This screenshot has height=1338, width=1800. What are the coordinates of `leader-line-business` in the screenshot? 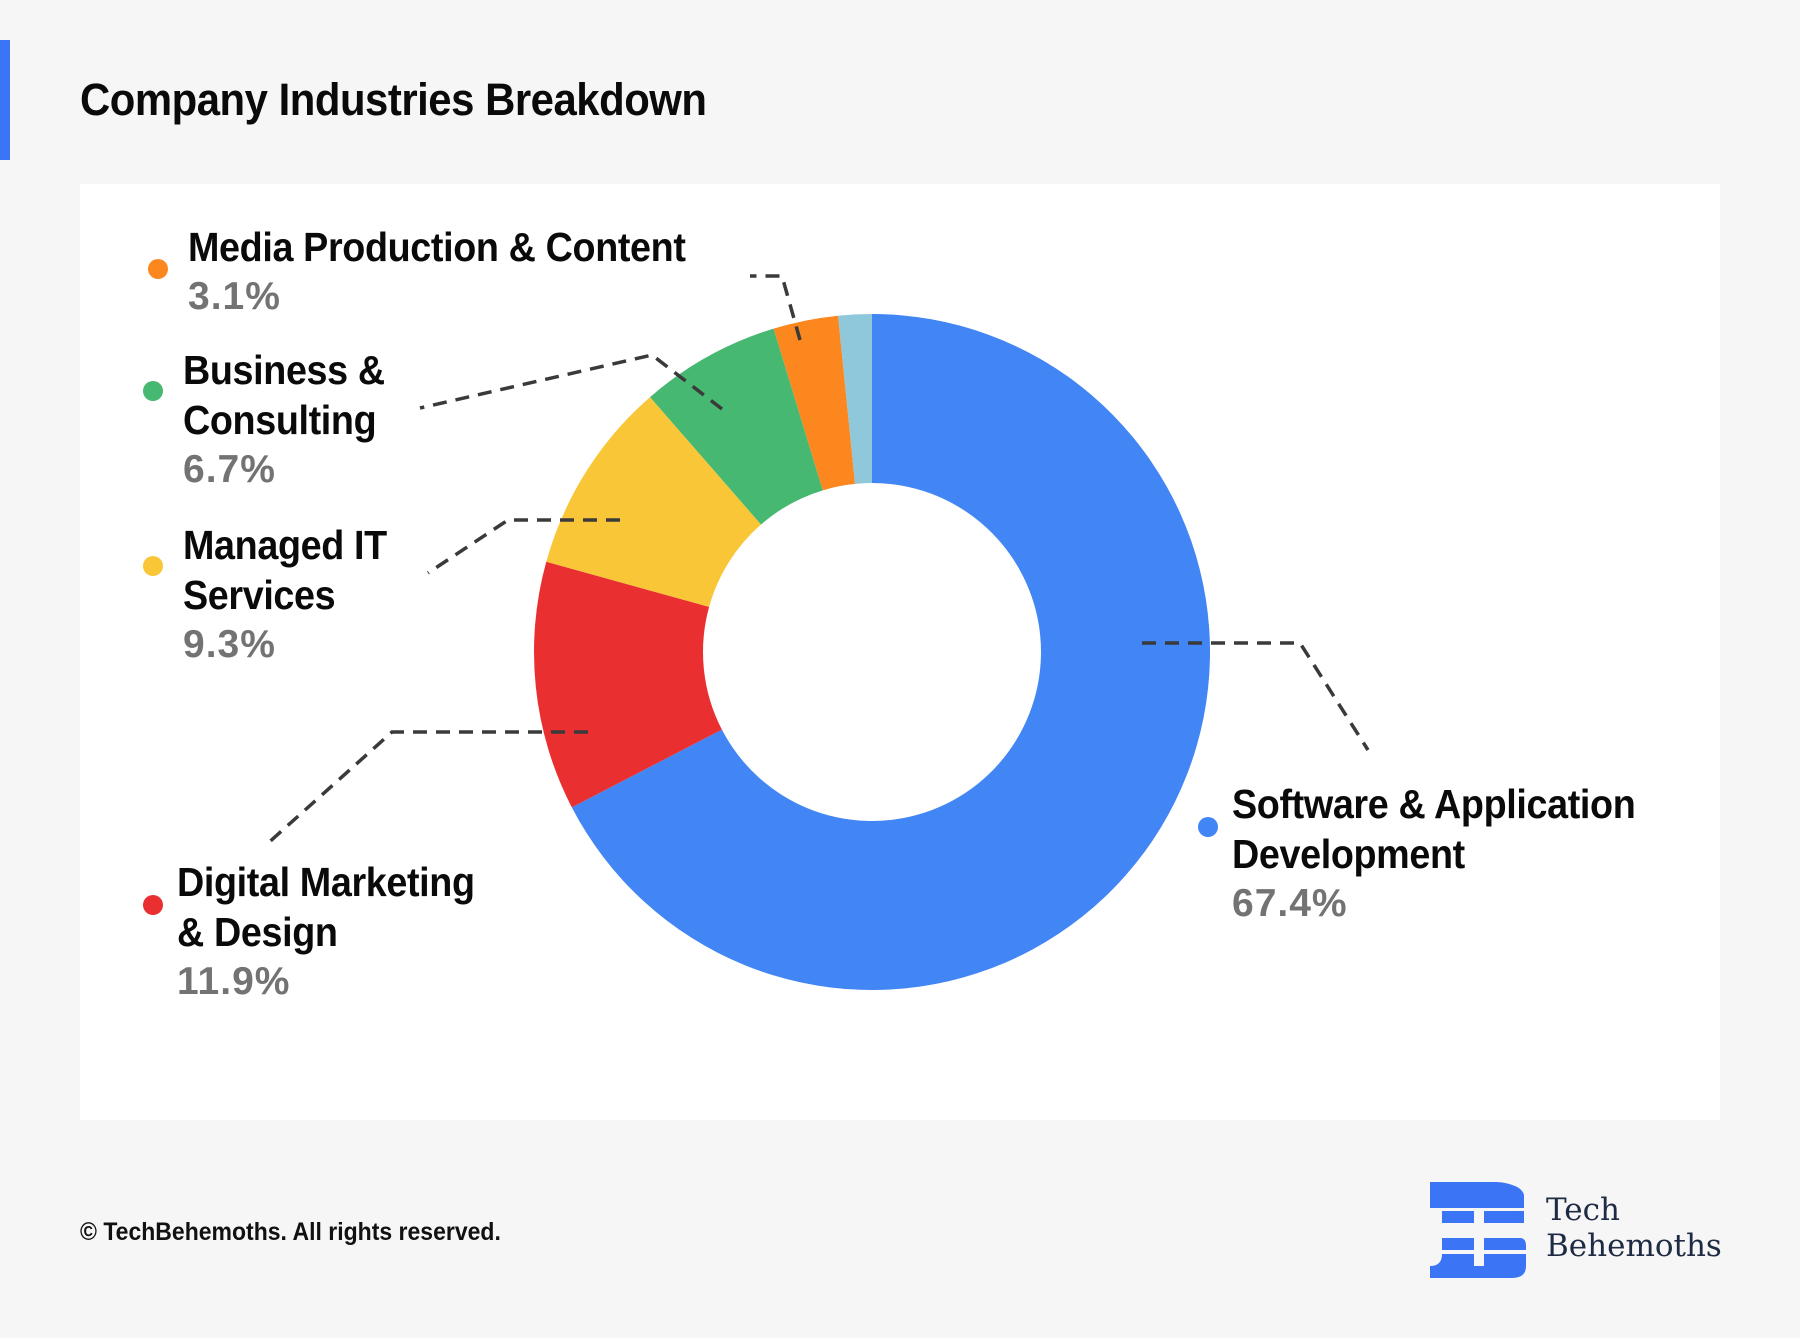 It's located at (571, 382).